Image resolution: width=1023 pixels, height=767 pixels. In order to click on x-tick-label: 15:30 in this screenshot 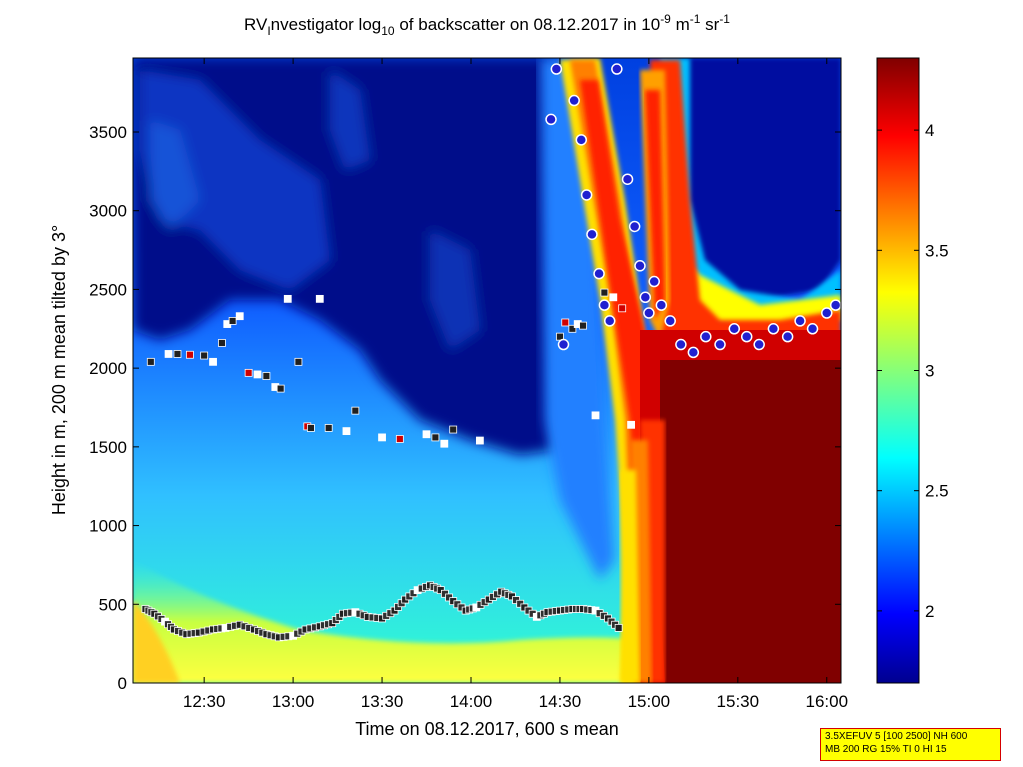, I will do `click(738, 701)`.